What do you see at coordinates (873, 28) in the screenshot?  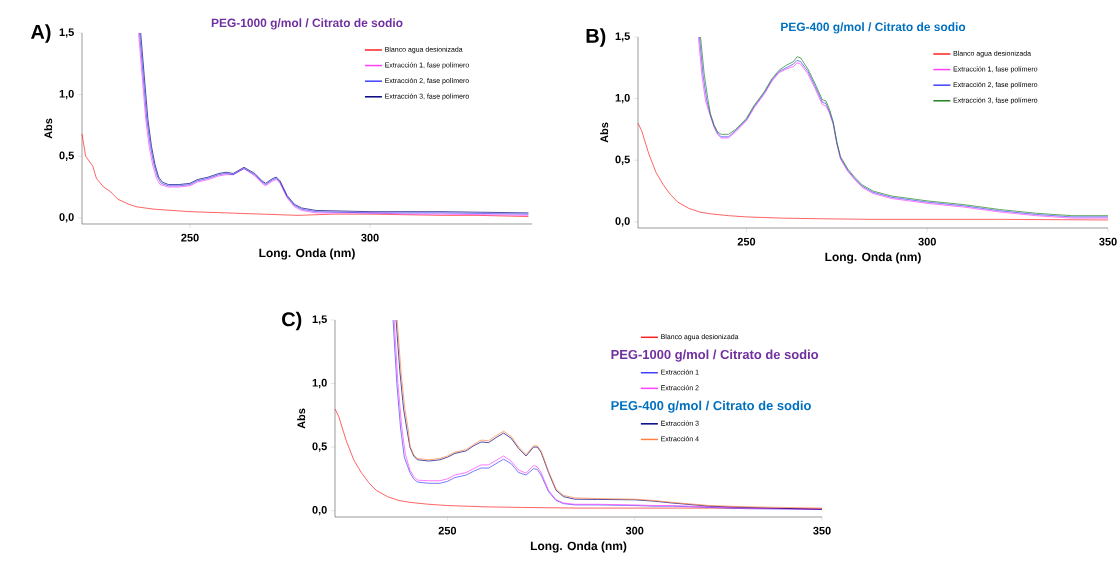 I see `chart-title: PEG-400 g/mol / Citrato de sodio` at bounding box center [873, 28].